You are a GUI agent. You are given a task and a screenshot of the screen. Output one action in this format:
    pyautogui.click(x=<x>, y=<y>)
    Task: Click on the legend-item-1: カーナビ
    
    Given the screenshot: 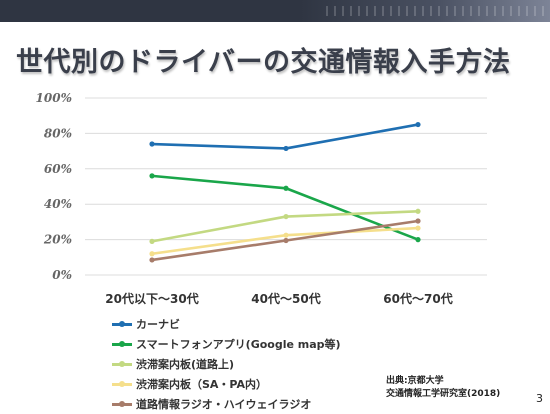 What is the action you would take?
    pyautogui.click(x=226, y=324)
    